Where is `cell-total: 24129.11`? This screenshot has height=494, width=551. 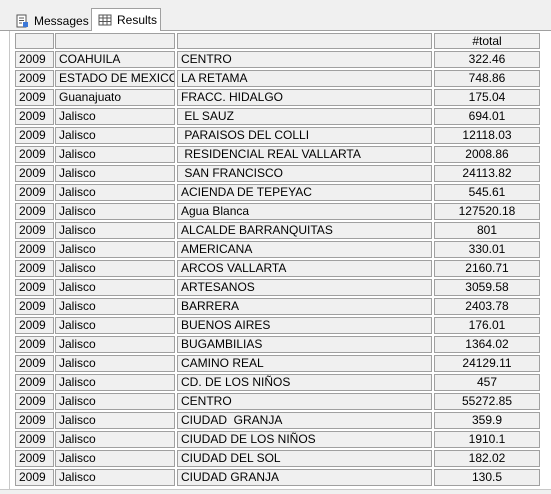
cell-total: 24129.11 is located at coordinates (487, 363).